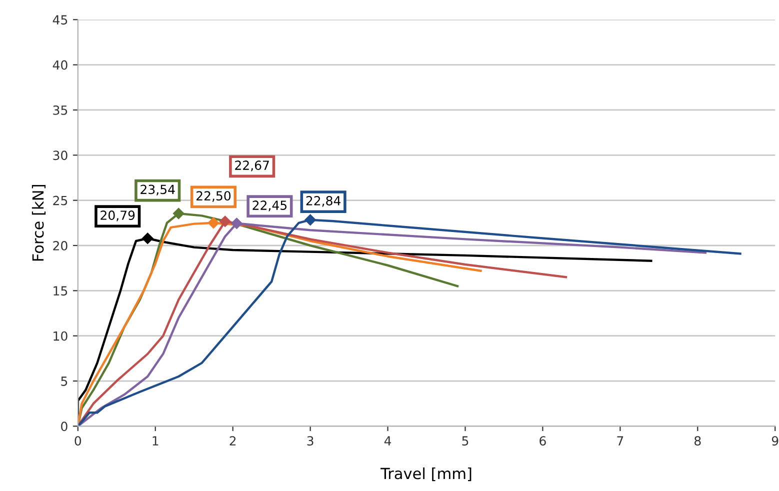 Image resolution: width=779 pixels, height=491 pixels. I want to click on x-tick-label: 1, so click(155, 441).